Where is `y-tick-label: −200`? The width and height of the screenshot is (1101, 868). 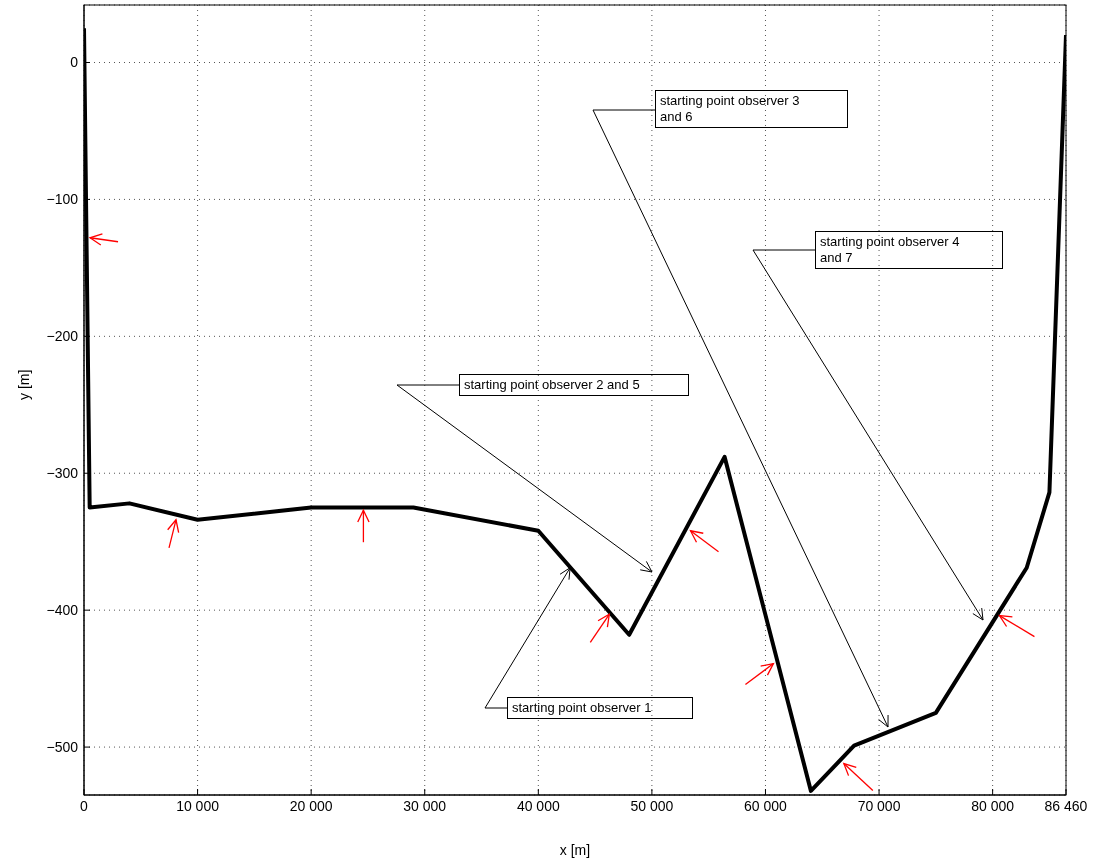
y-tick-label: −200 is located at coordinates (62, 336).